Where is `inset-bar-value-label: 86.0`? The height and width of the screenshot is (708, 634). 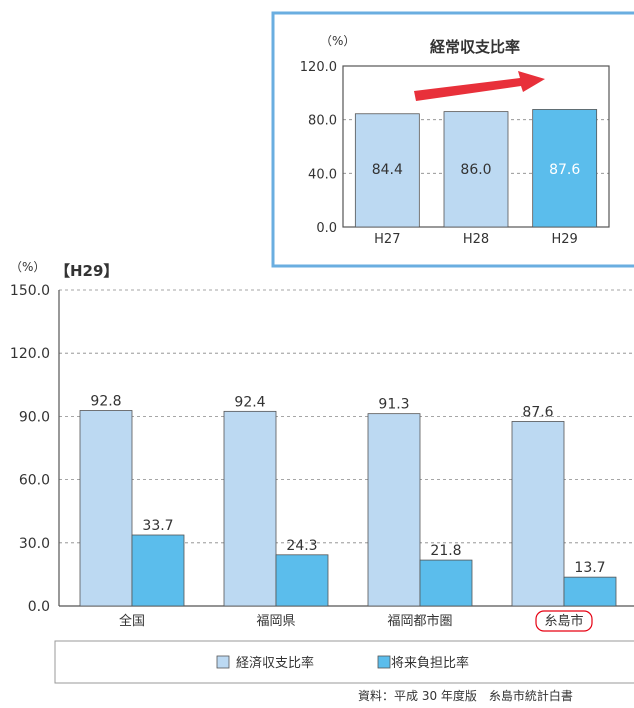
inset-bar-value-label: 86.0 is located at coordinates (475, 170).